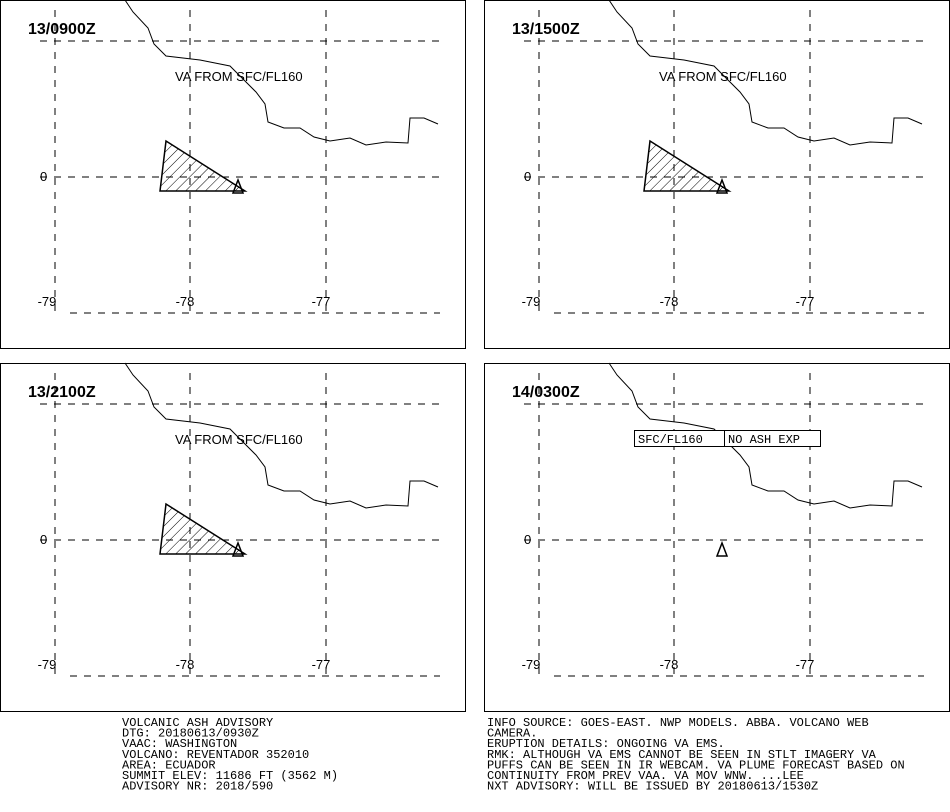  Describe the element at coordinates (197, 723) in the screenshot. I see `advisory-line: VOLCANIC ASH ADVISORY` at that location.